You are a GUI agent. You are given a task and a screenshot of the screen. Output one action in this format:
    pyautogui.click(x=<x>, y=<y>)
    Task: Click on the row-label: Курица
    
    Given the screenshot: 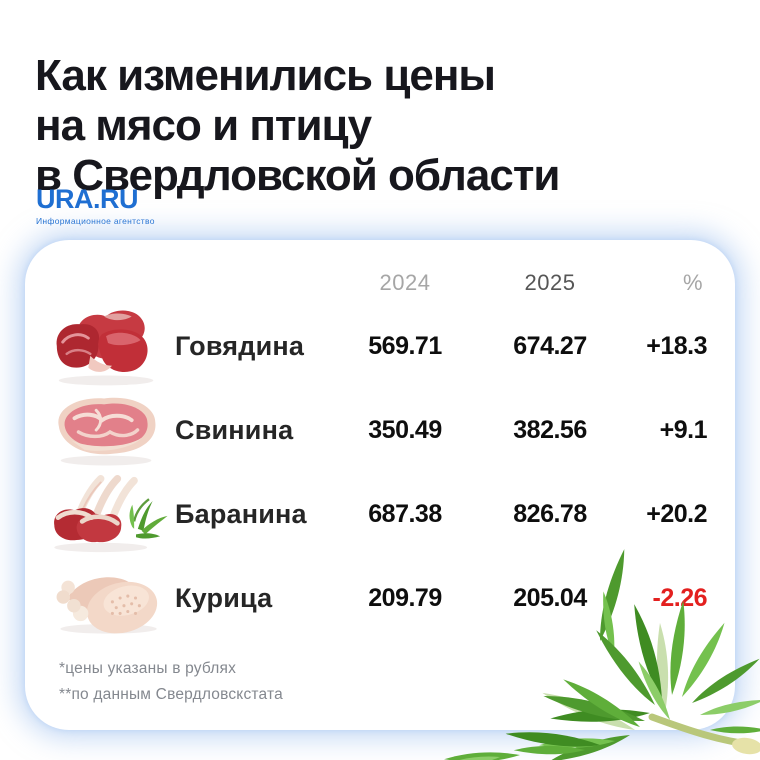 What is the action you would take?
    pyautogui.click(x=224, y=597)
    